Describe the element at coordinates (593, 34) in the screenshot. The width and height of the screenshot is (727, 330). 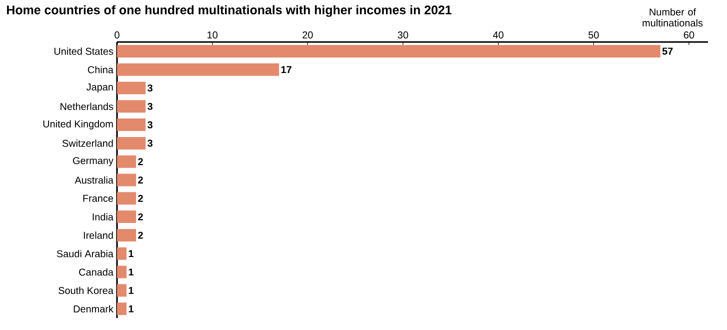
I see `x-tick-label: 50` at that location.